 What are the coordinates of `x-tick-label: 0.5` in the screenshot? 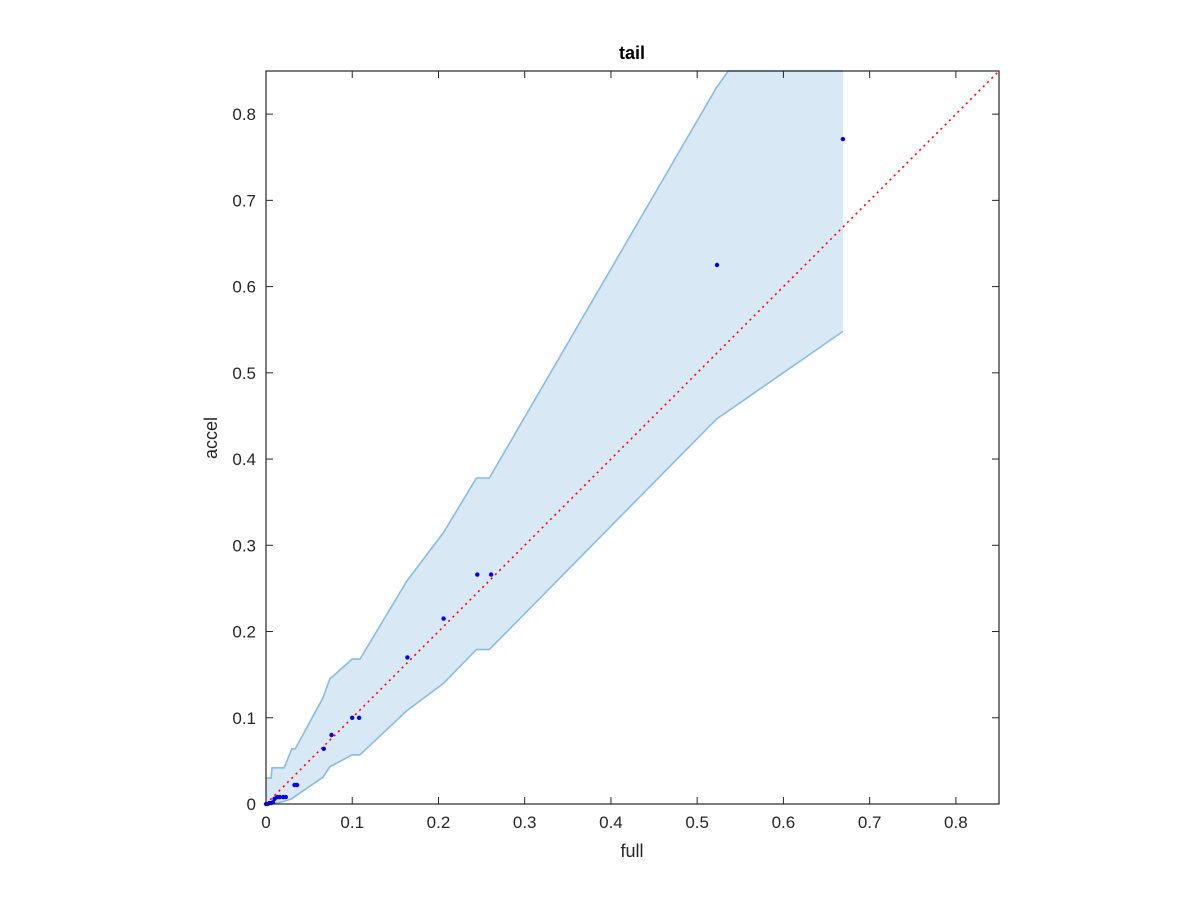 It's located at (697, 822).